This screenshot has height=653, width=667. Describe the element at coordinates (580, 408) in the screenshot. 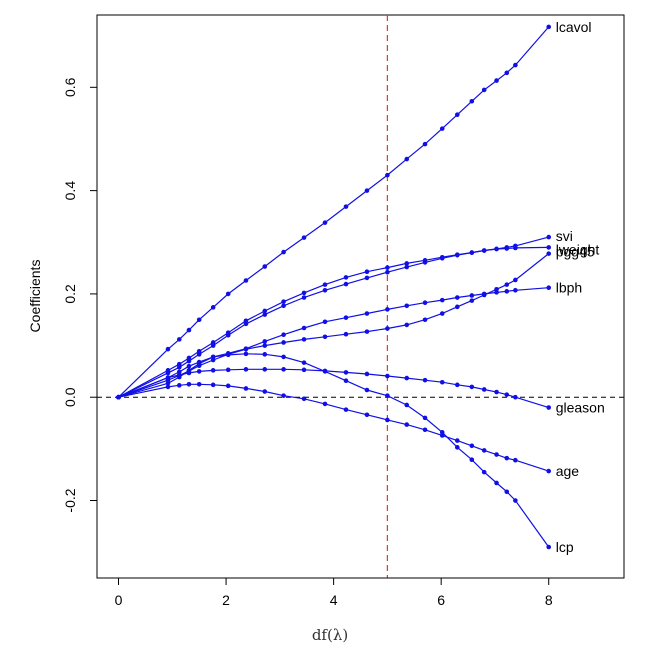

I see `series-label-gleason: gleason` at that location.